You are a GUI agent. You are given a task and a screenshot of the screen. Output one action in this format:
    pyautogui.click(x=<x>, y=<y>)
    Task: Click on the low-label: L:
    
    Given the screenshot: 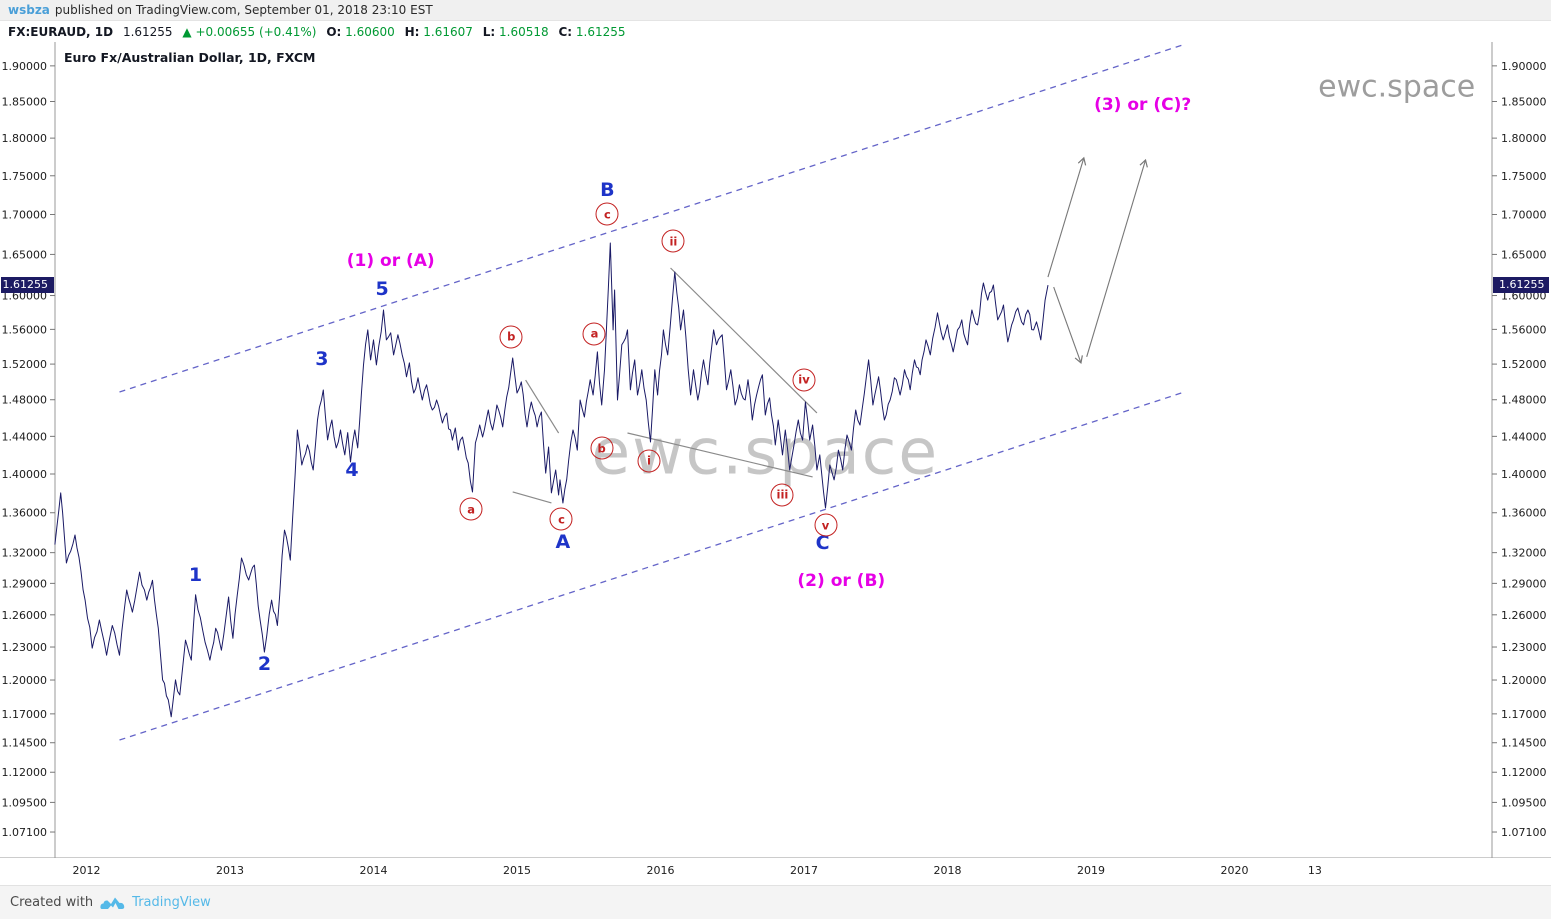 What is the action you would take?
    pyautogui.click(x=489, y=32)
    